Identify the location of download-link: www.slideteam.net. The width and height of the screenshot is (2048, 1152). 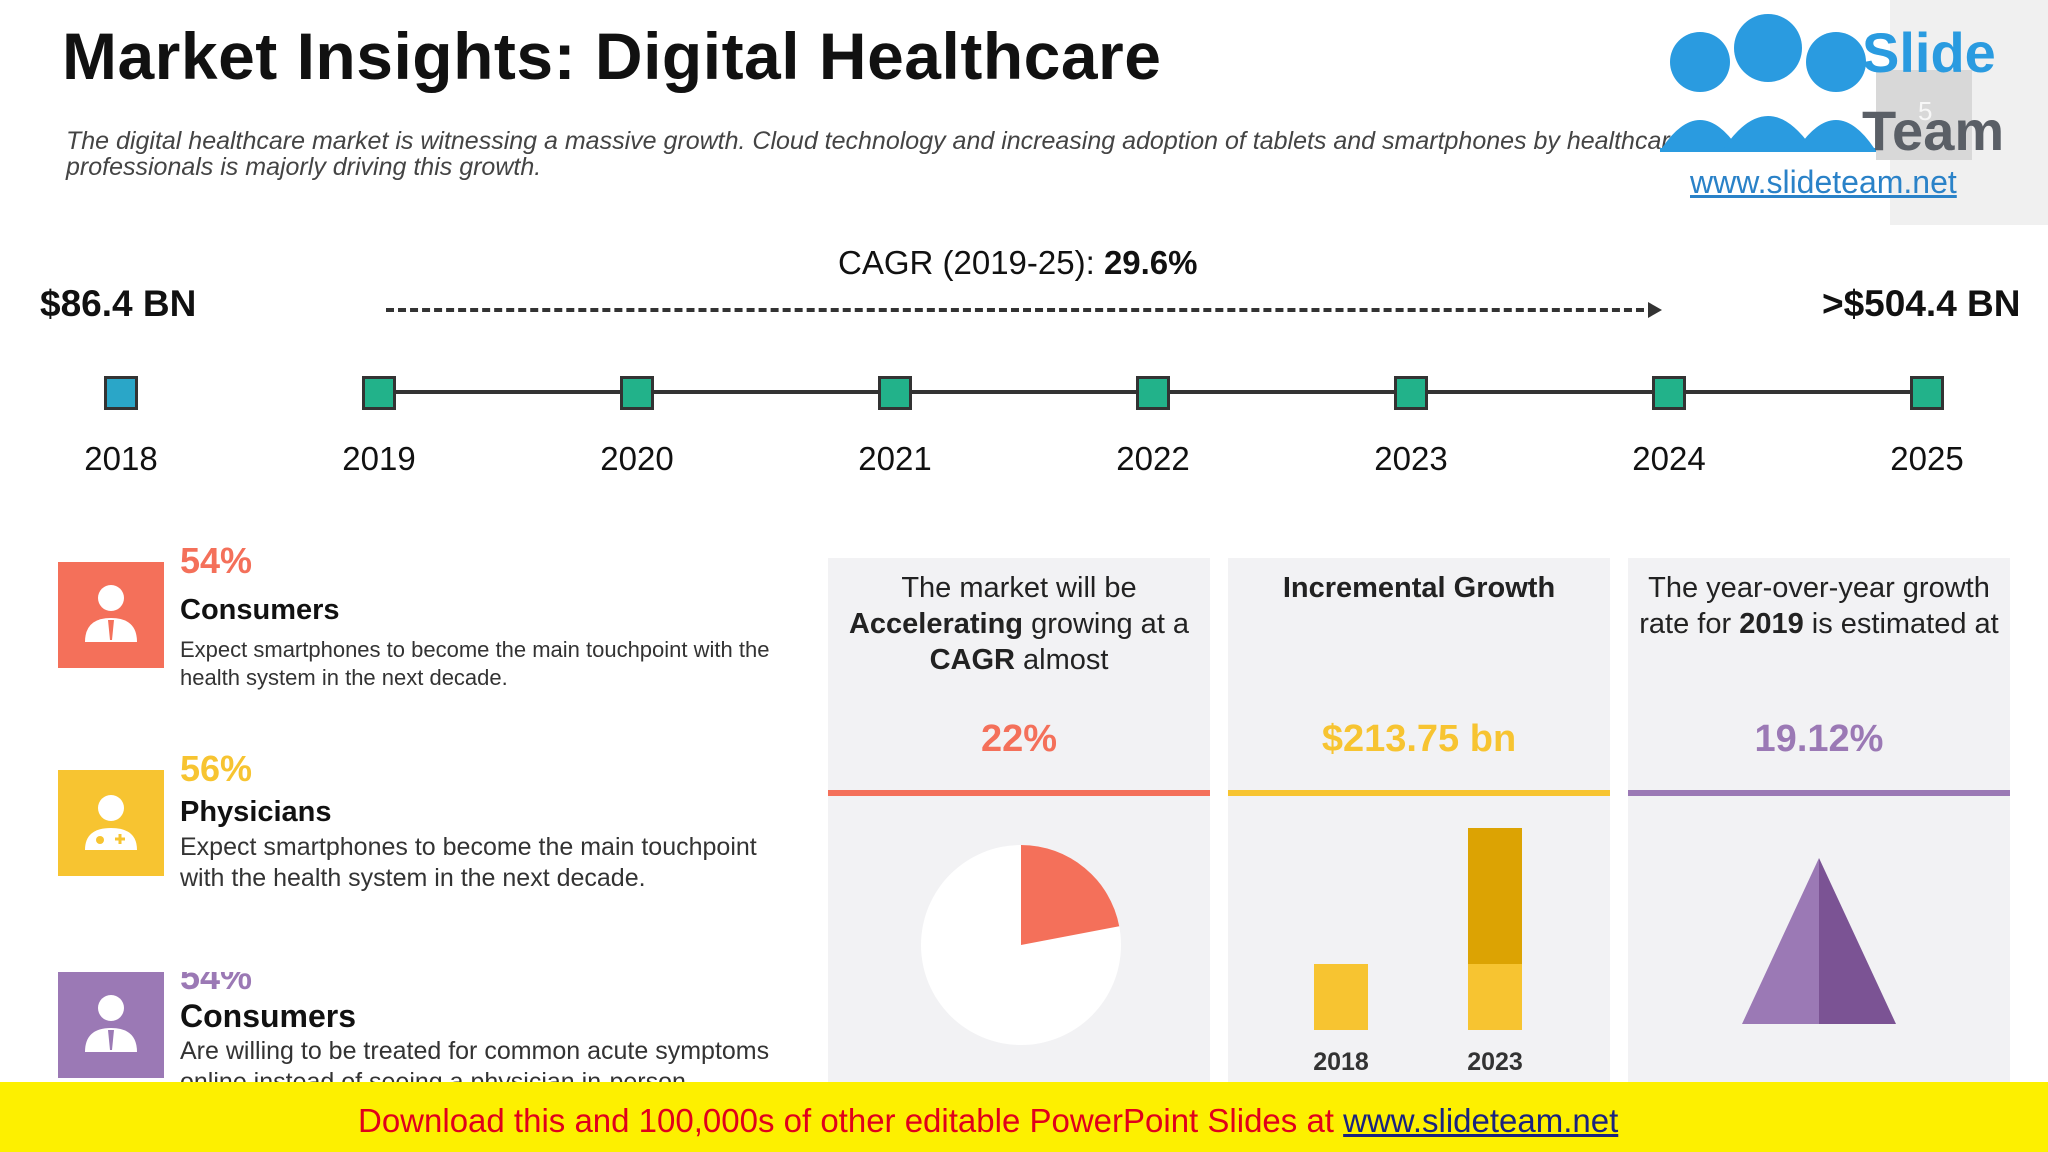
(1481, 1120).